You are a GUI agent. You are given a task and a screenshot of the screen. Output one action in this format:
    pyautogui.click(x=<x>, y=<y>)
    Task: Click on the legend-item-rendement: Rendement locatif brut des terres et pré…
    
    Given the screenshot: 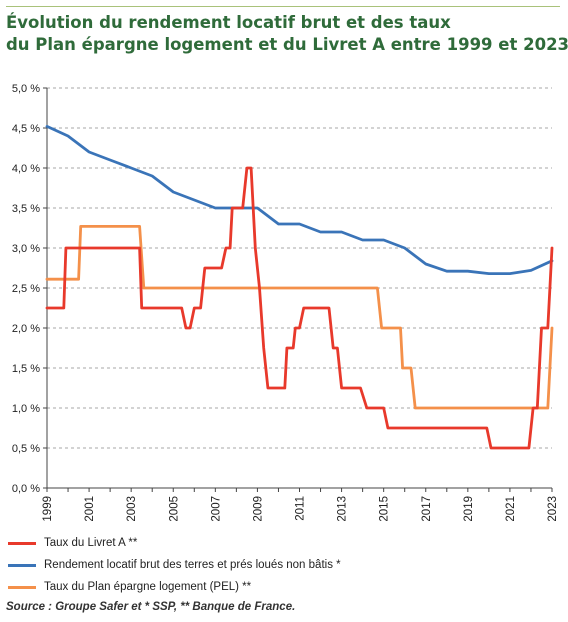 What is the action you would take?
    pyautogui.click(x=283, y=565)
    